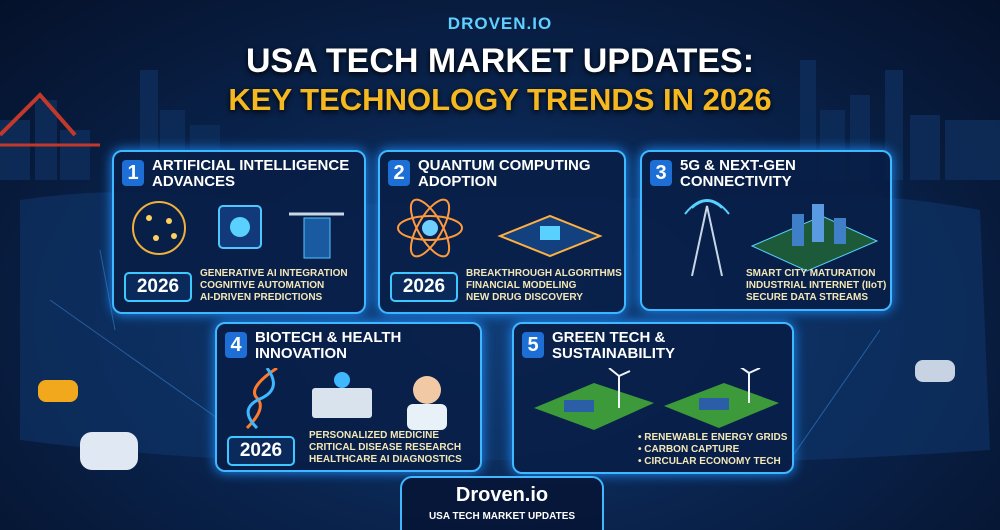  Describe the element at coordinates (328, 337) in the screenshot. I see `title-line: BIOTECH & HEALTH` at that location.